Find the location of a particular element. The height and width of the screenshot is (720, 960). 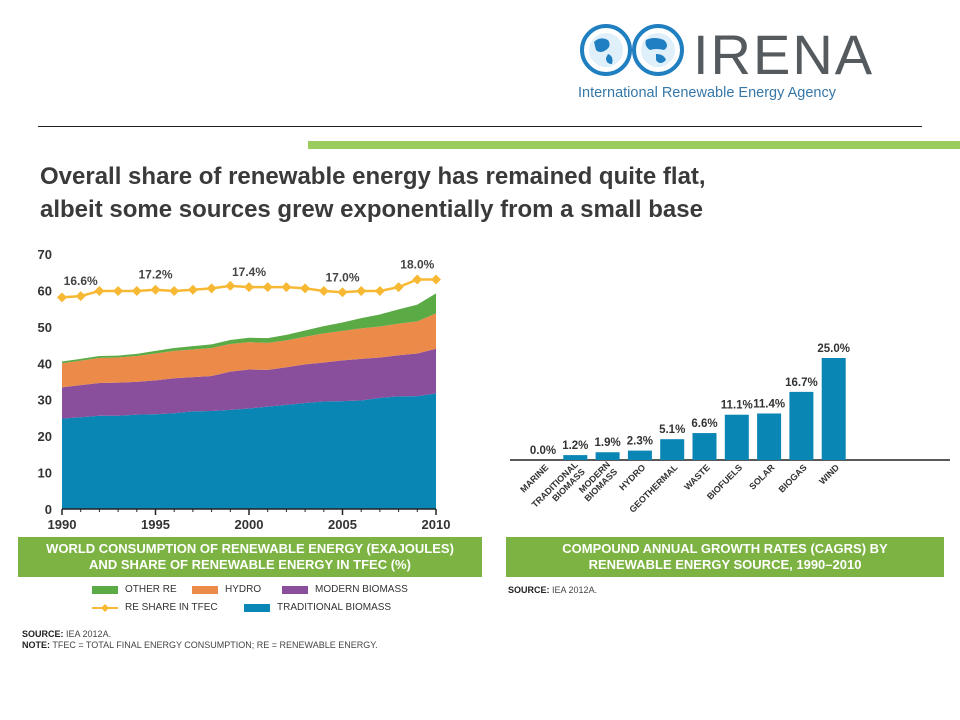

bar-category-label-line: HYDRO is located at coordinates (632, 477).